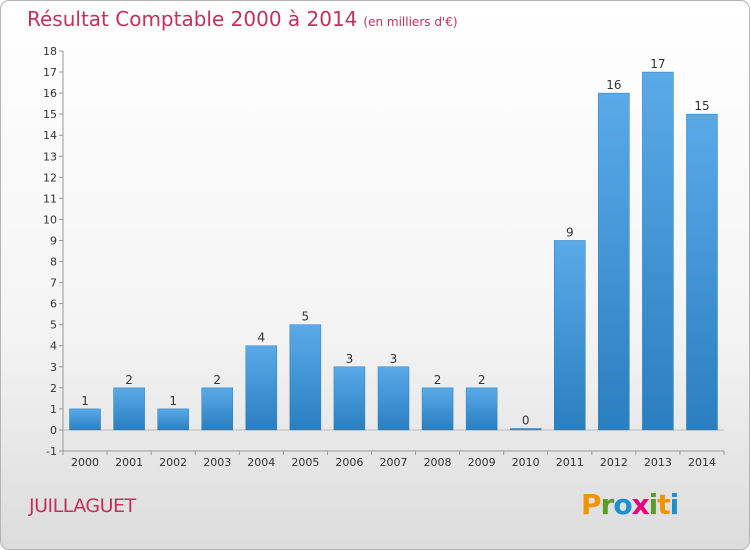 This screenshot has height=550, width=750. What do you see at coordinates (53, 325) in the screenshot?
I see `y-tick-label: 5` at bounding box center [53, 325].